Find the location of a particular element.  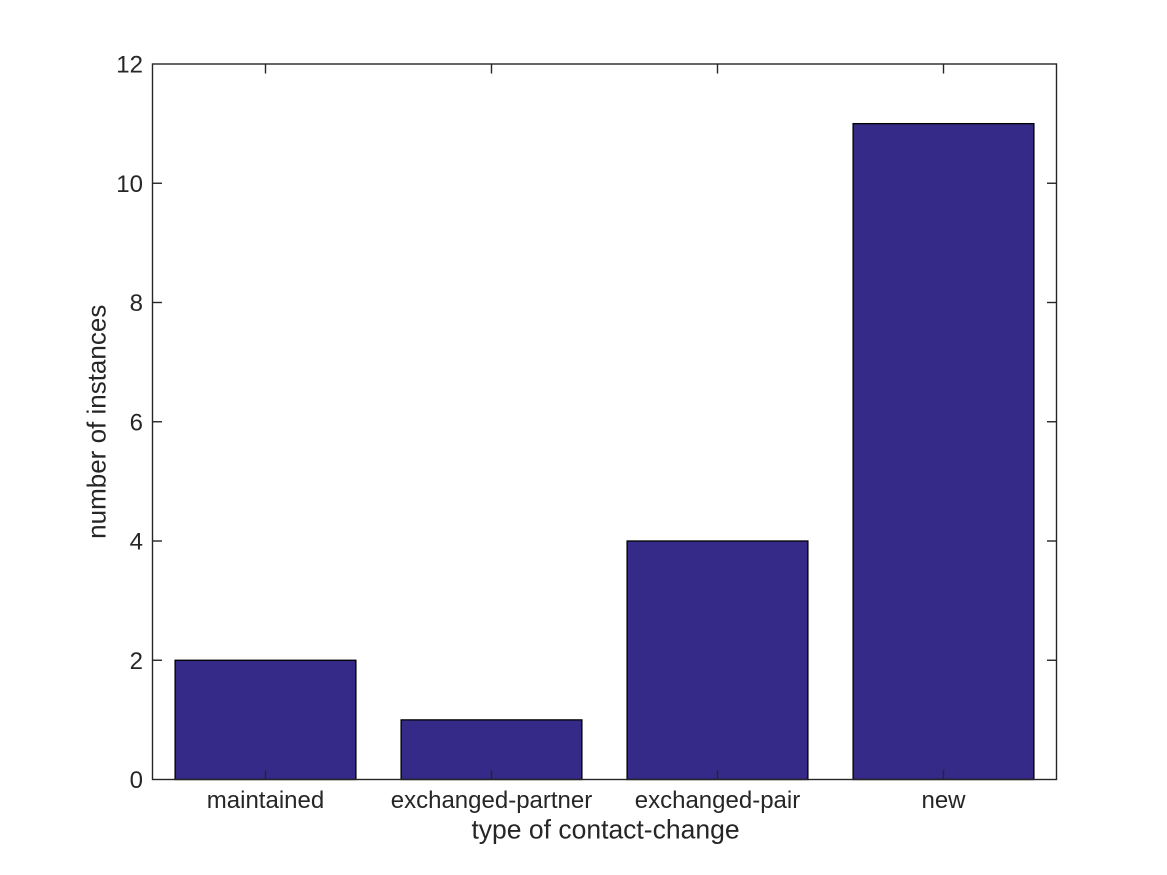

svg-text: type of contact-change is located at coordinates (605, 830).